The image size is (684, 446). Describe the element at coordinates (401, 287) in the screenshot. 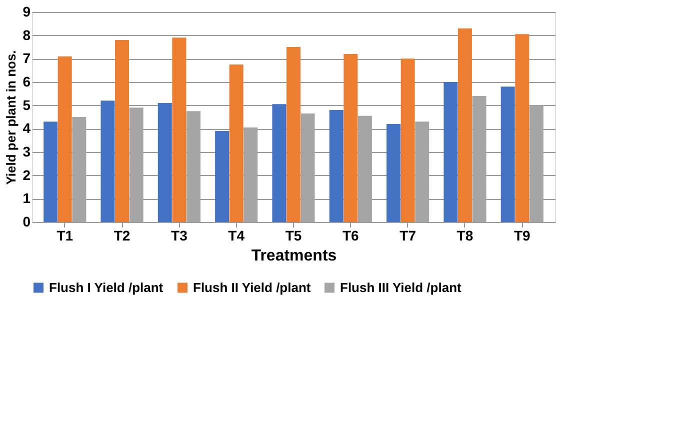

I see `legend-label: Flush III Yield /plant` at that location.